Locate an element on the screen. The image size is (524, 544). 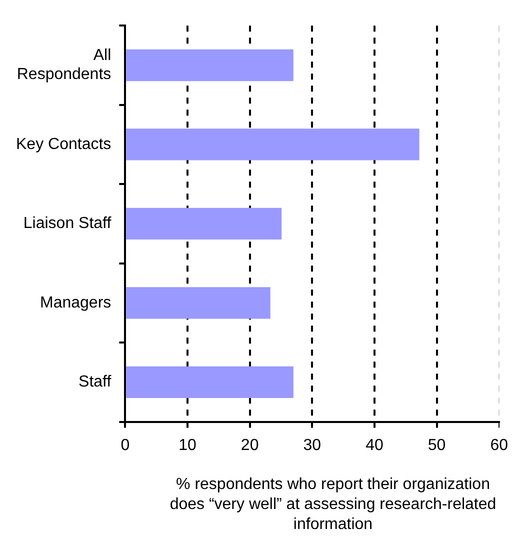
x-axis-title: % respondents who report their organization does “very well” at assessing research-related information is located at coordinates (333, 505).